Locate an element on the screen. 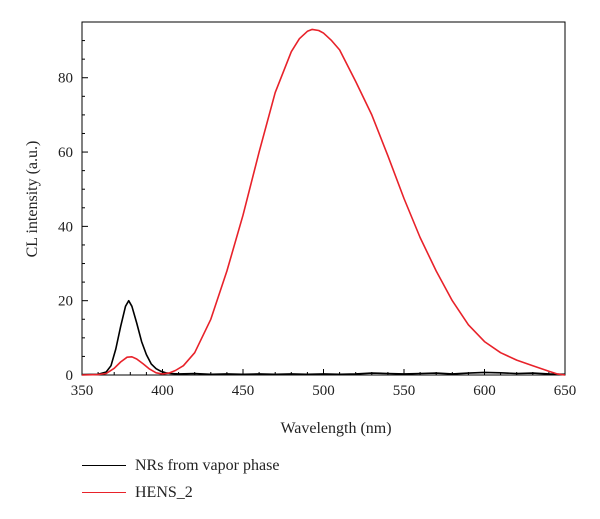 The image size is (600, 519). legend-item-hens: HENS_2 is located at coordinates (180, 492).